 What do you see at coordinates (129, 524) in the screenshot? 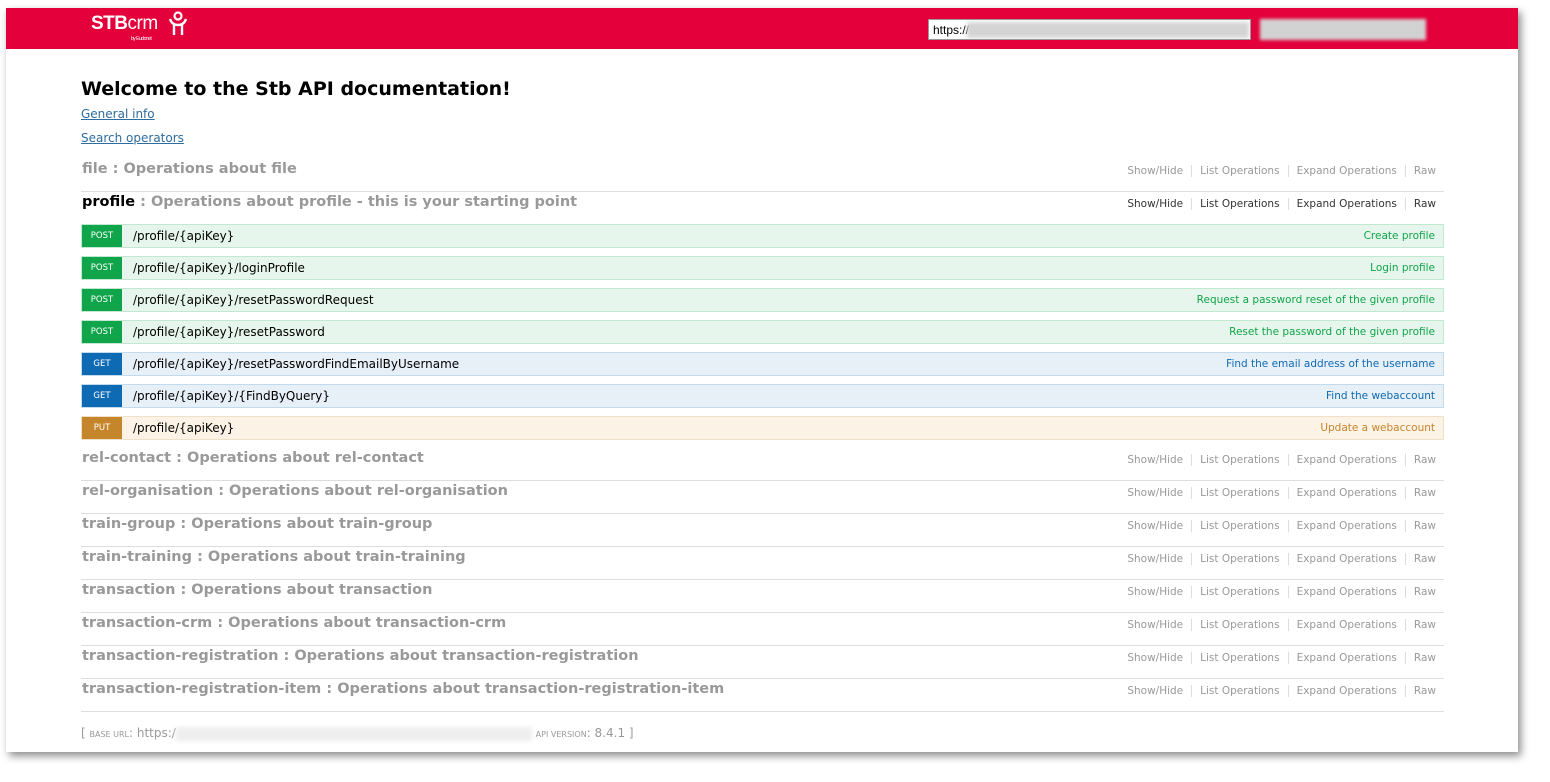
I see `section-name: train-group` at bounding box center [129, 524].